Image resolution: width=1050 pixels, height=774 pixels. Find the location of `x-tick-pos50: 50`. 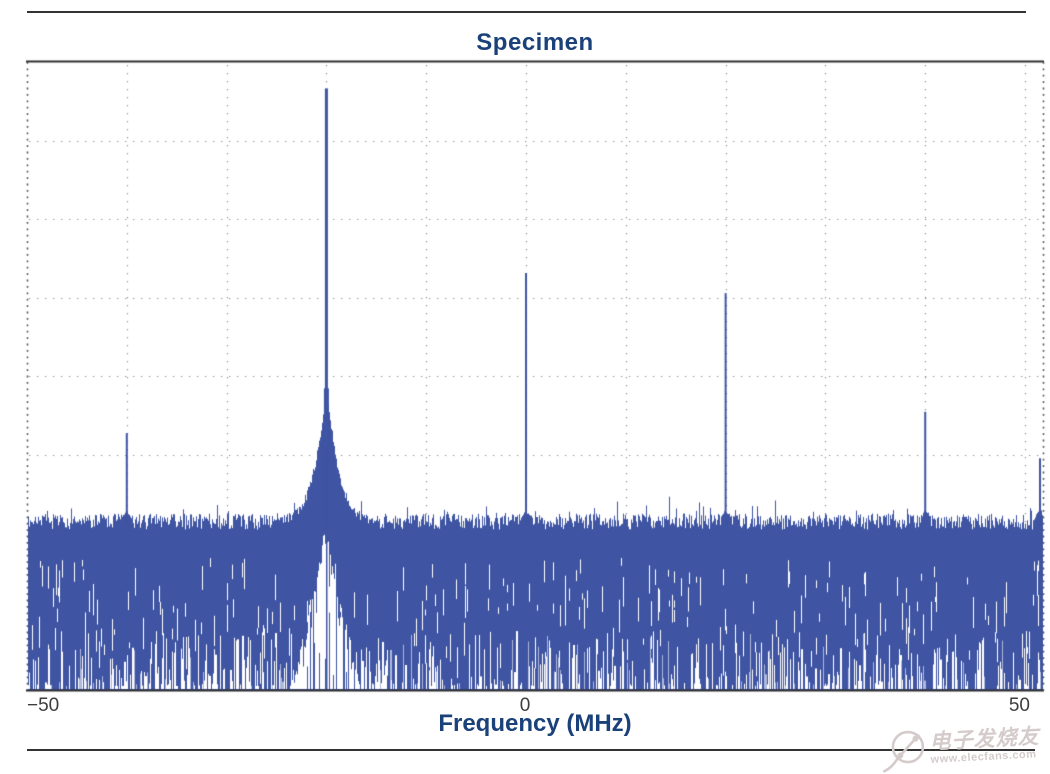

x-tick-pos50: 50 is located at coordinates (1019, 705).